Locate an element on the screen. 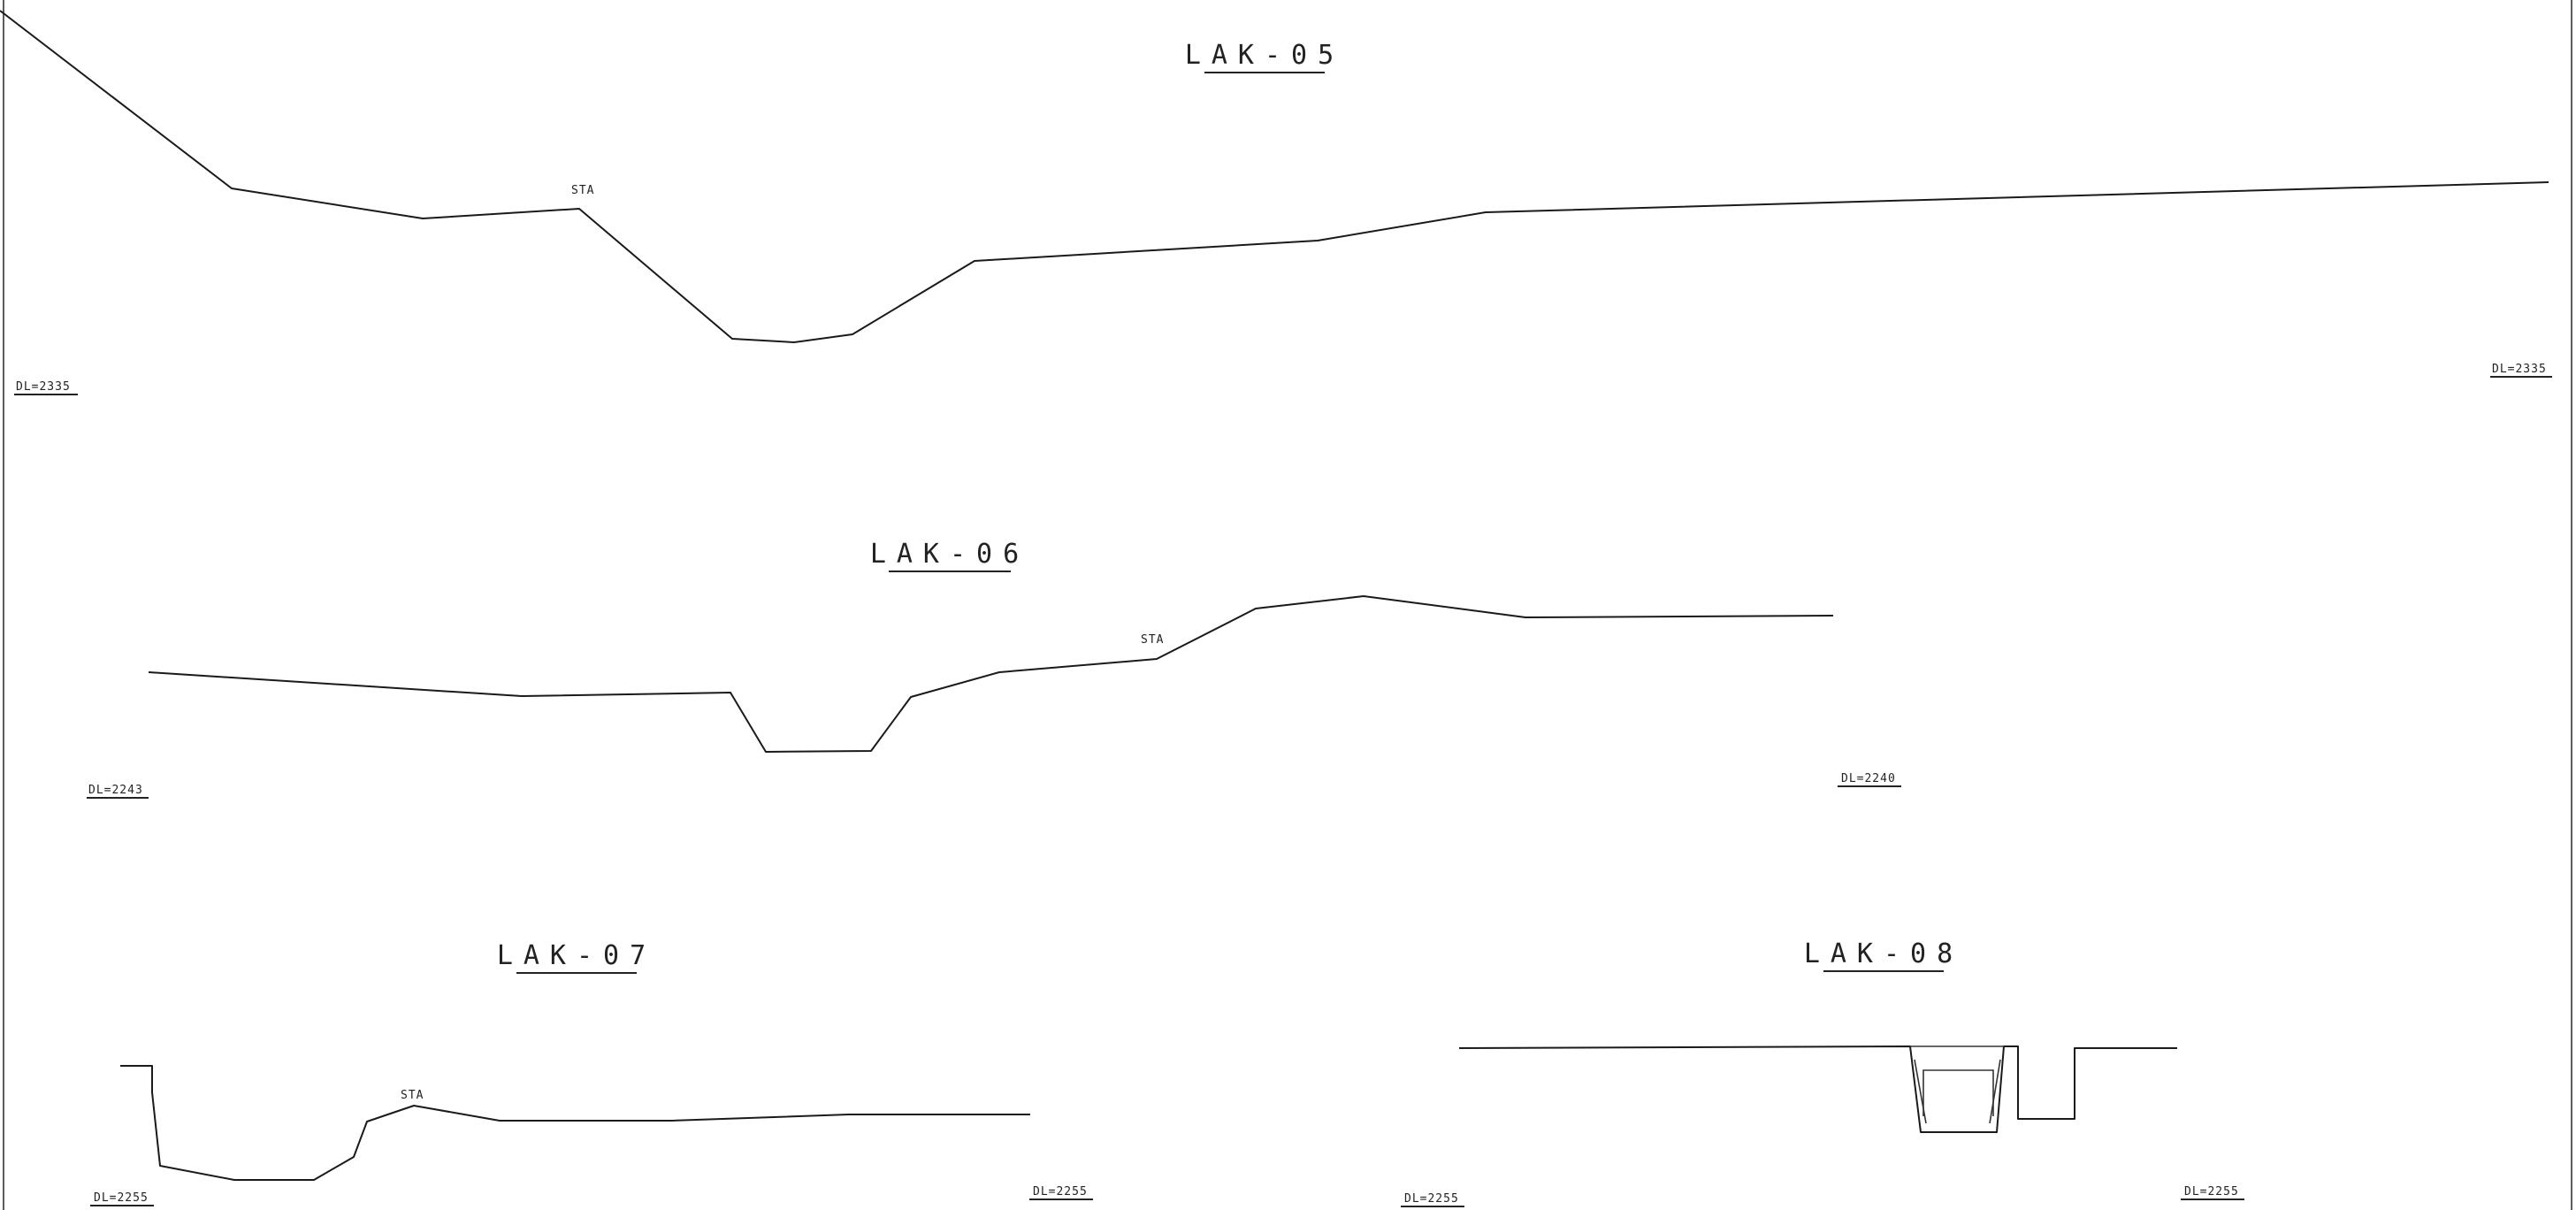  profile-title-lak-05: LAK-05 is located at coordinates (1264, 56).